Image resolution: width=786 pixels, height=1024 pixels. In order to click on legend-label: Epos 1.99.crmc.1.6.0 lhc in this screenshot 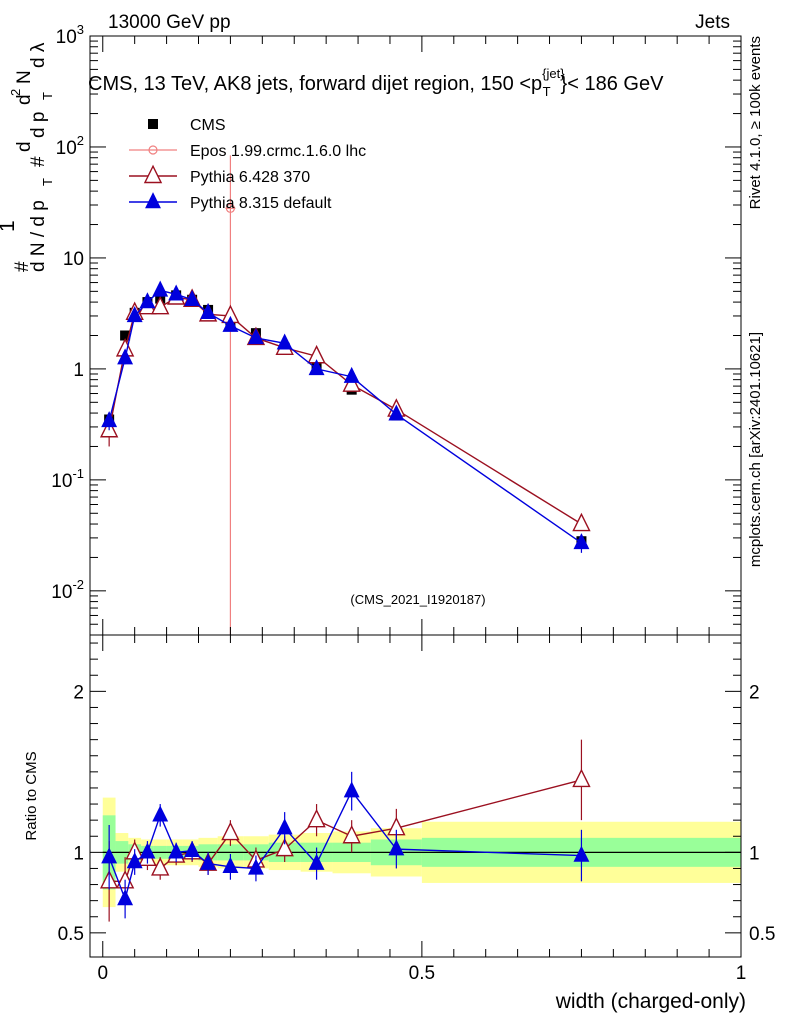, I will do `click(278, 151)`.